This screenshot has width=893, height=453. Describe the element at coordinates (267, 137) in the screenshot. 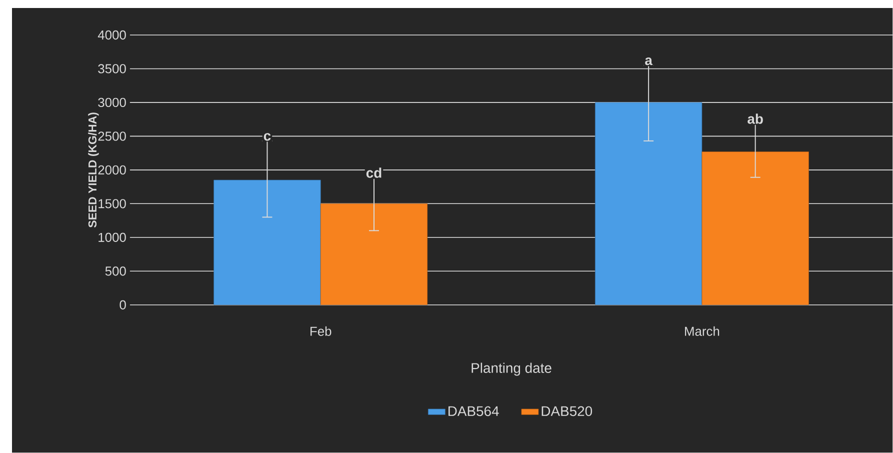

I see `data-label: c` at that location.